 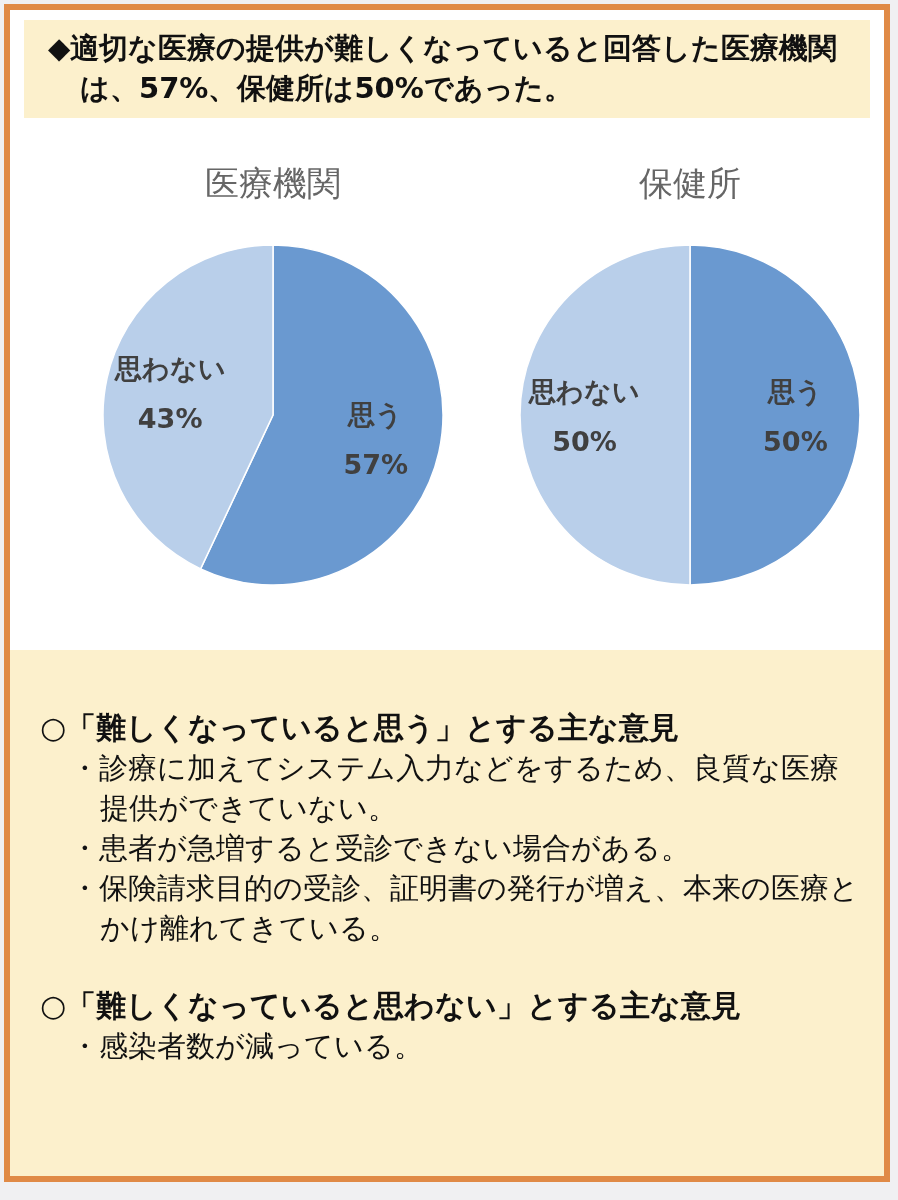 What do you see at coordinates (443, 68) in the screenshot?
I see `text: ◆適切な医療の提供が難しくなっていると回答した医療機関は、57%、保健所は50%であった。` at bounding box center [443, 68].